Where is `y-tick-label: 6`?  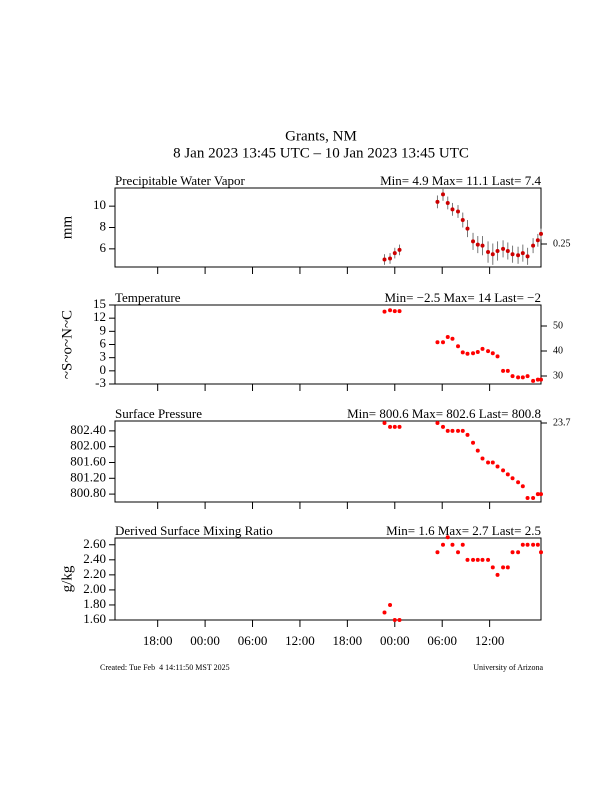 y-tick-label: 6 is located at coordinates (103, 247).